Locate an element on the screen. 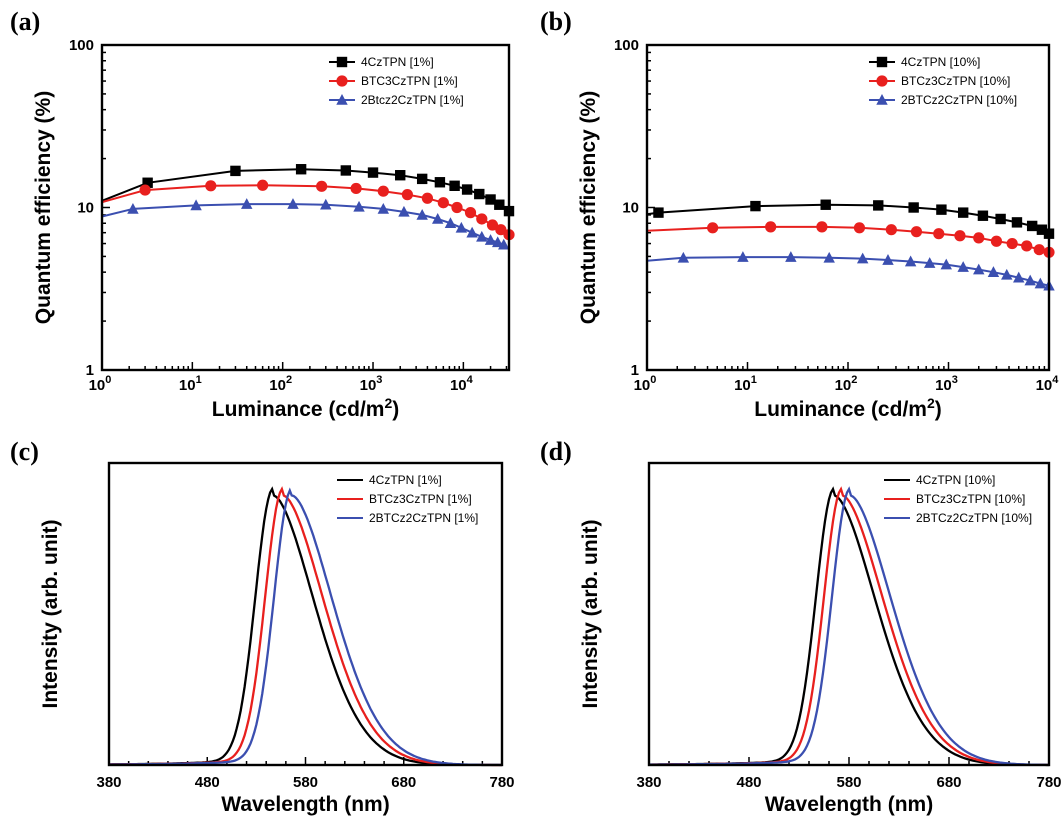 Image resolution: width=1064 pixels, height=818 pixels. legend-label: BTCz3CzTPN [10%] is located at coordinates (970, 499).